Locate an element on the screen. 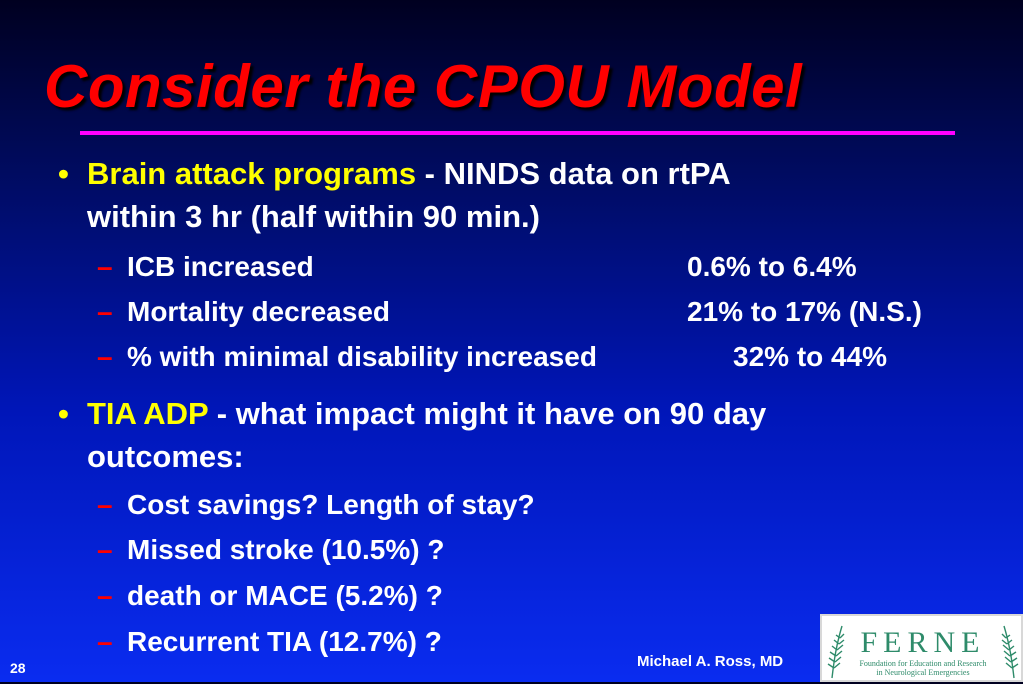 The height and width of the screenshot is (684, 1023). bullet-2-line-2: outcomes: is located at coordinates (165, 456).